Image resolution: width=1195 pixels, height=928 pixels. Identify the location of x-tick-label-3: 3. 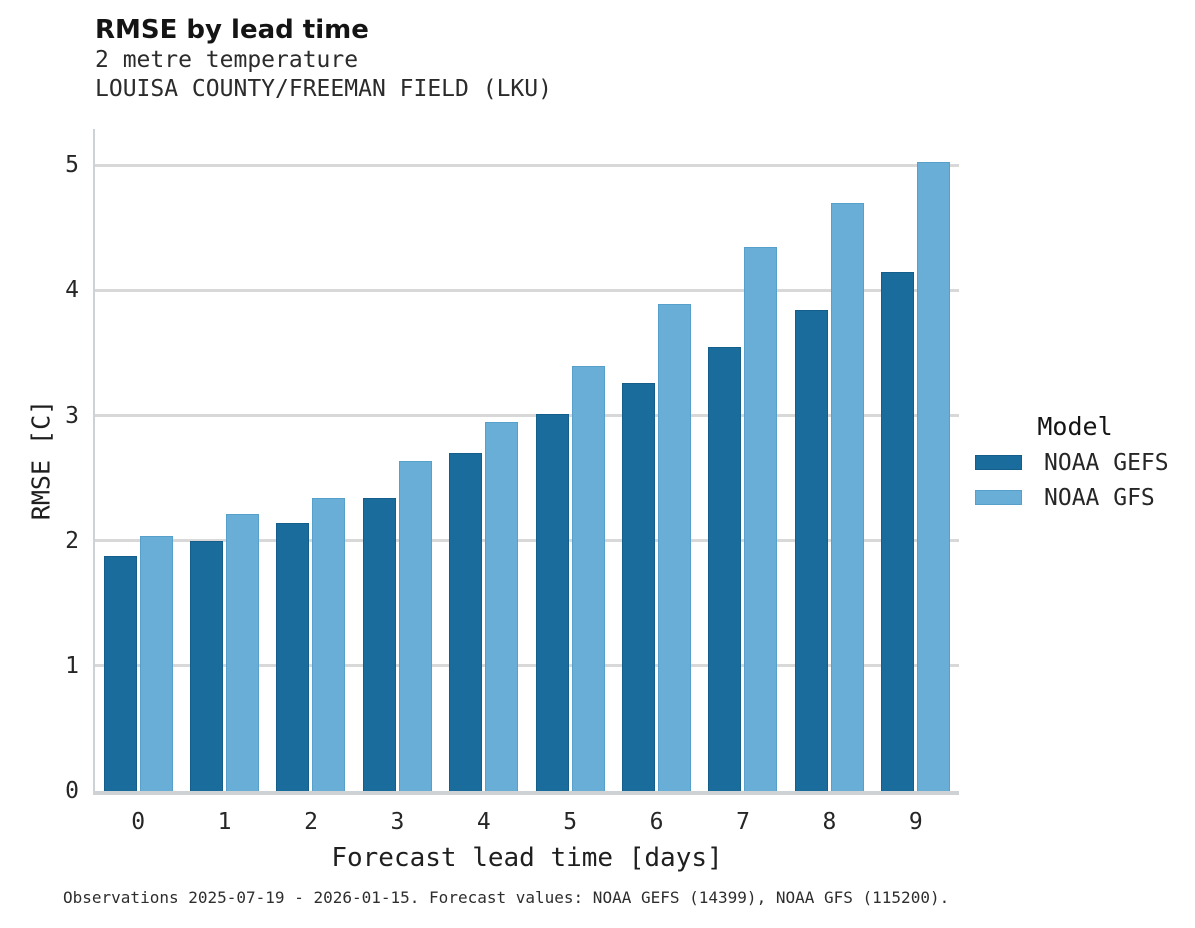
(397, 822).